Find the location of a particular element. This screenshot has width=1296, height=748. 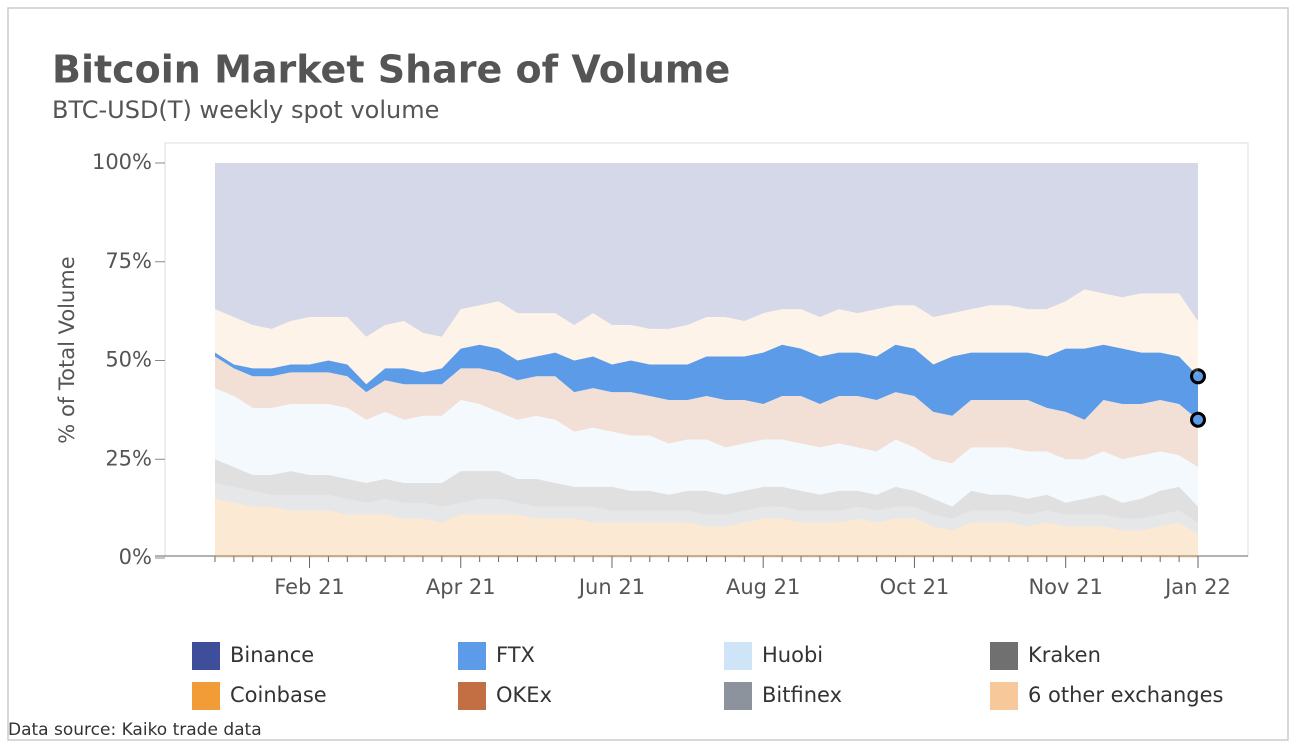

x-tick-label: Aug 21 is located at coordinates (763, 587).